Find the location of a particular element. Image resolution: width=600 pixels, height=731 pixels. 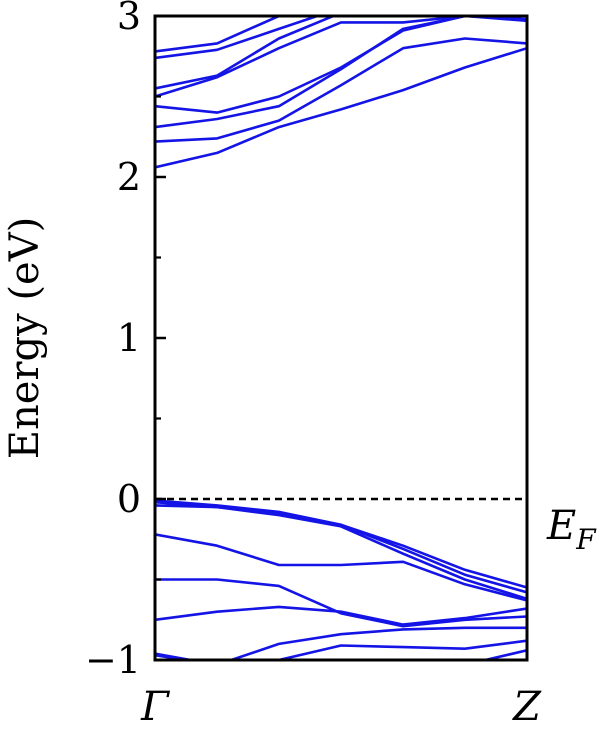

y-tick-label: −1 is located at coordinates (113, 660).